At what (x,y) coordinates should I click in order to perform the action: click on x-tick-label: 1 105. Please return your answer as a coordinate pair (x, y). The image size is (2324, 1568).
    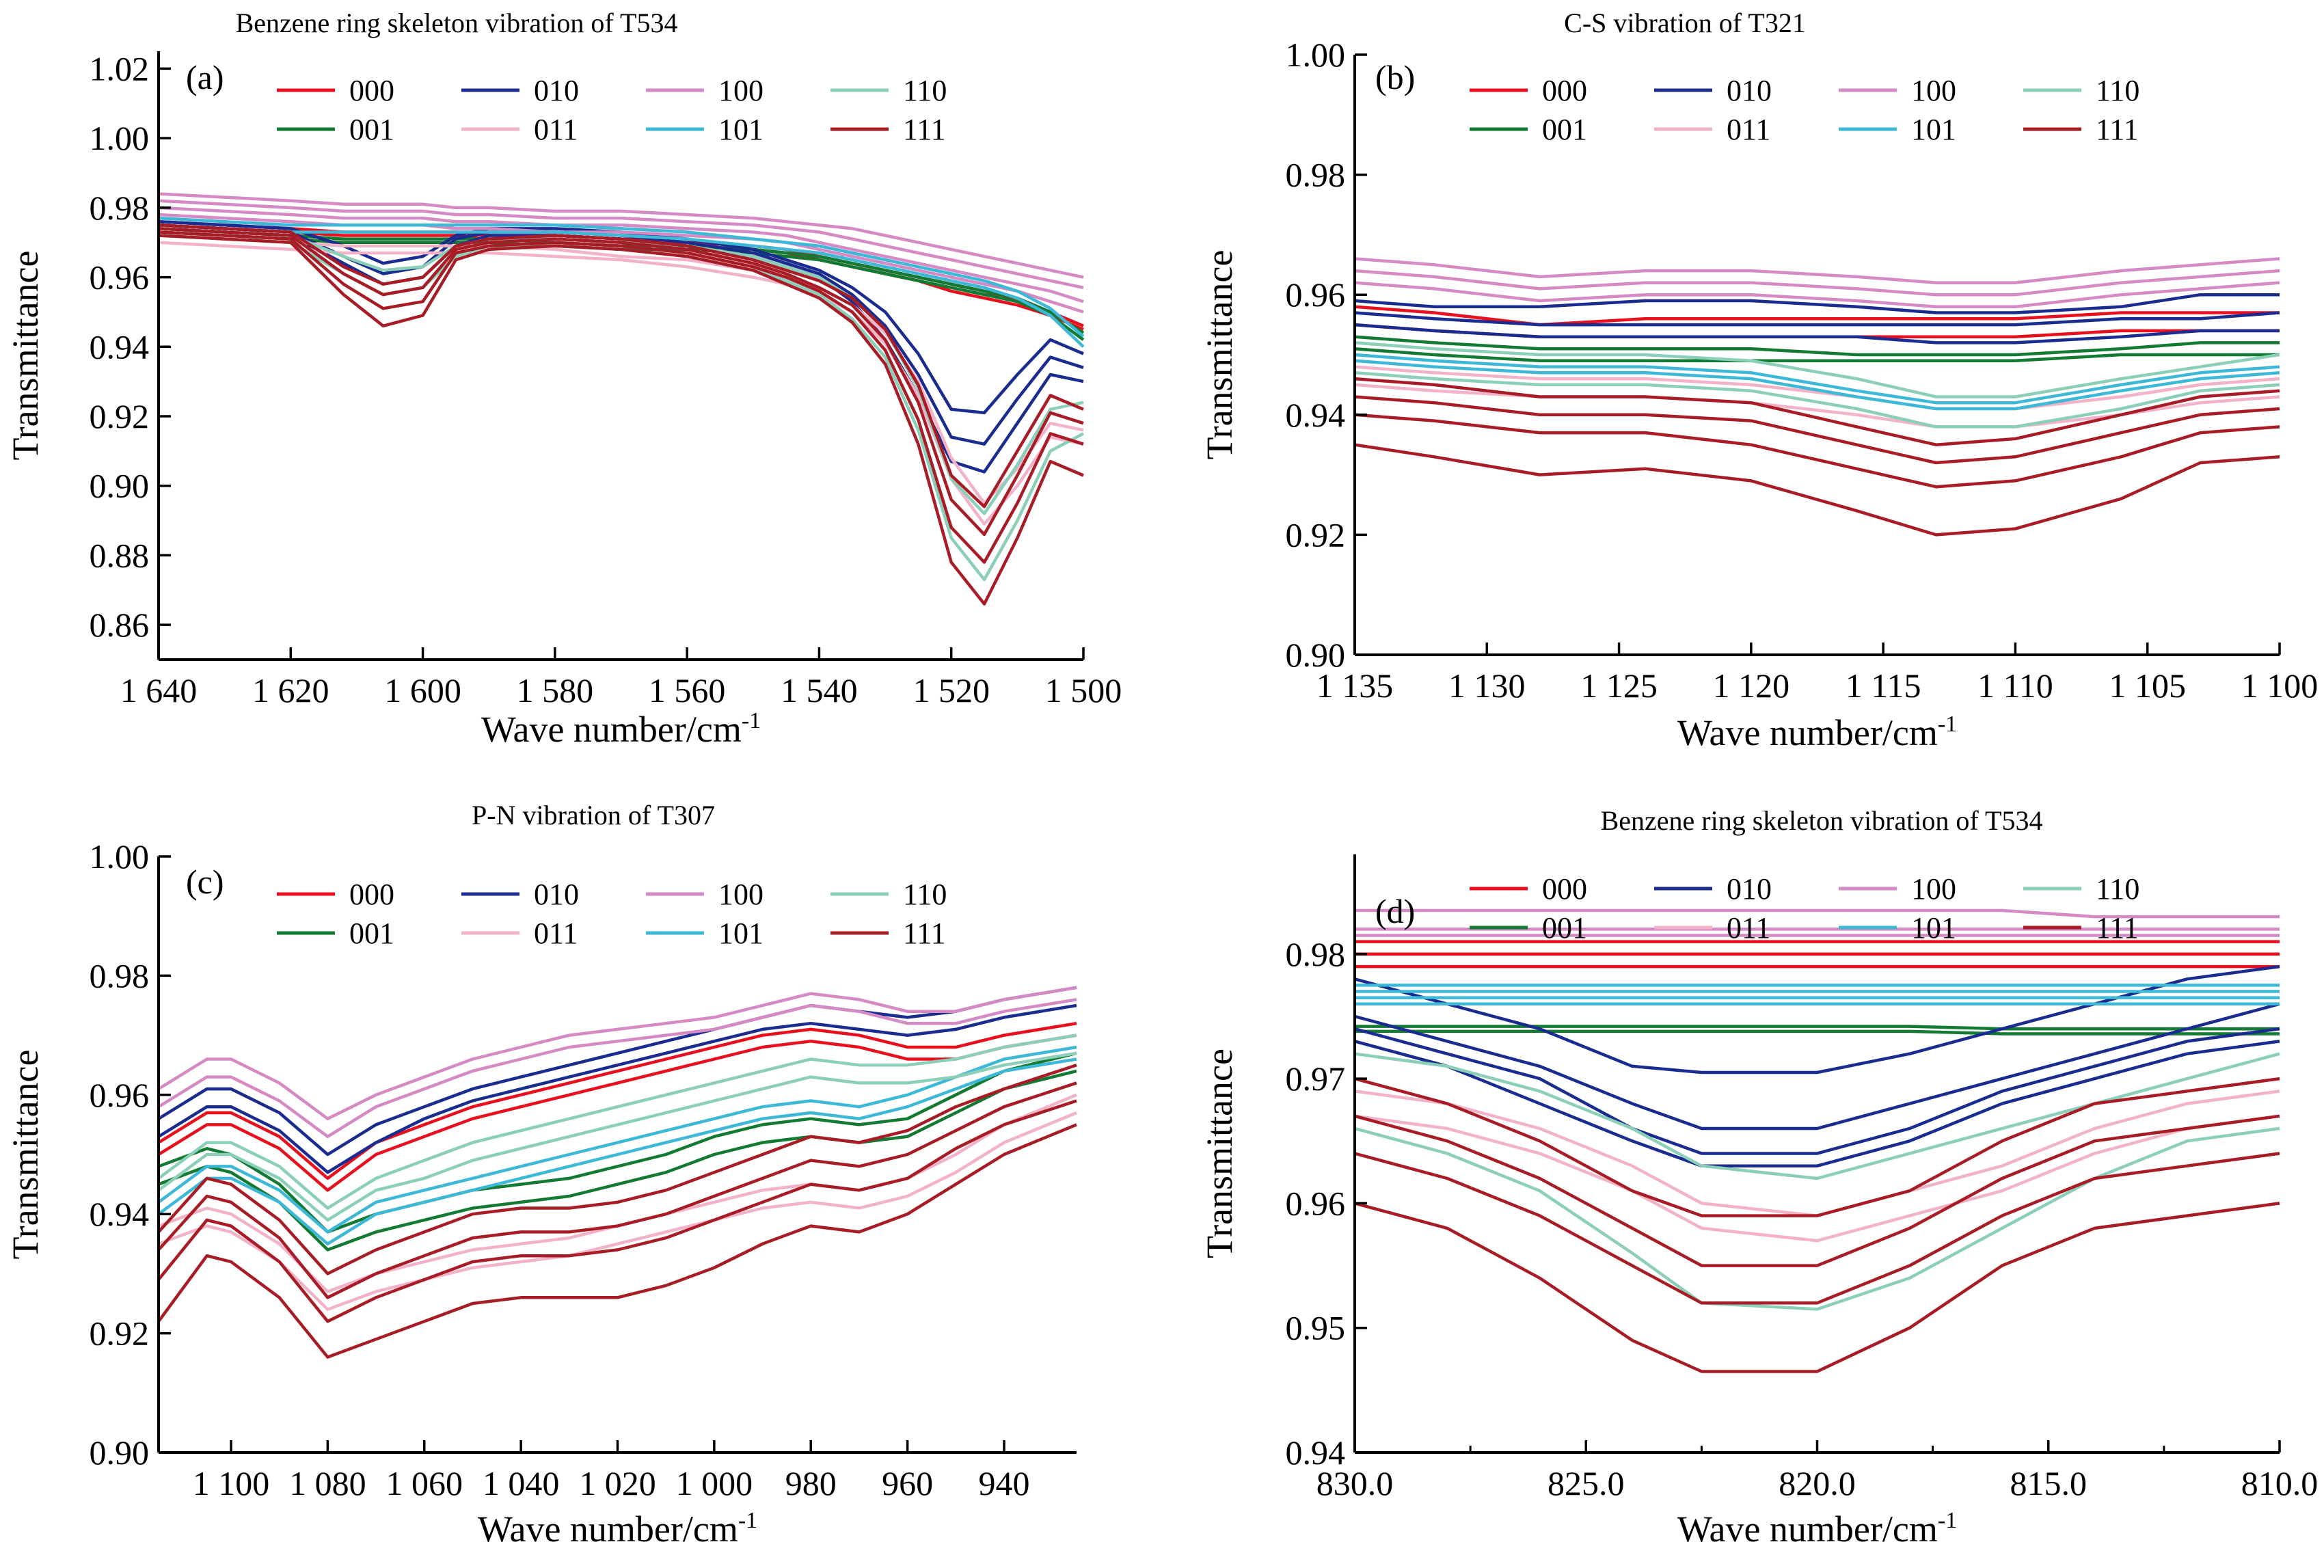
    Looking at the image, I should click on (2147, 685).